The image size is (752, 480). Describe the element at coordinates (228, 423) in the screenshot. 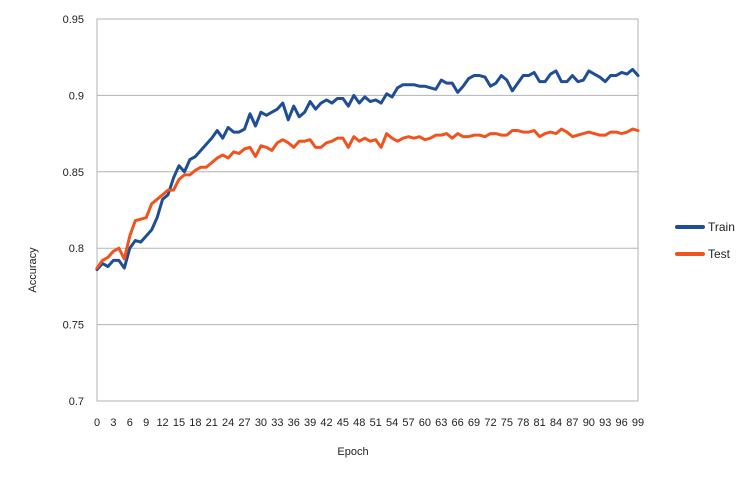

I see `x-tick-label: 24` at that location.